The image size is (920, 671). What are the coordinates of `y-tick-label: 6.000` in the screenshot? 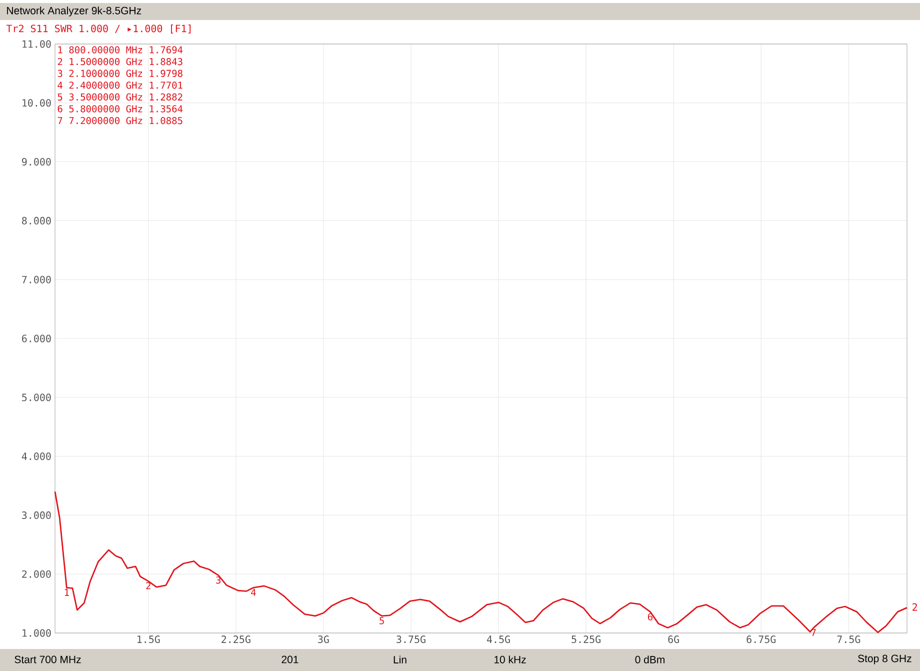 It's located at (36, 338).